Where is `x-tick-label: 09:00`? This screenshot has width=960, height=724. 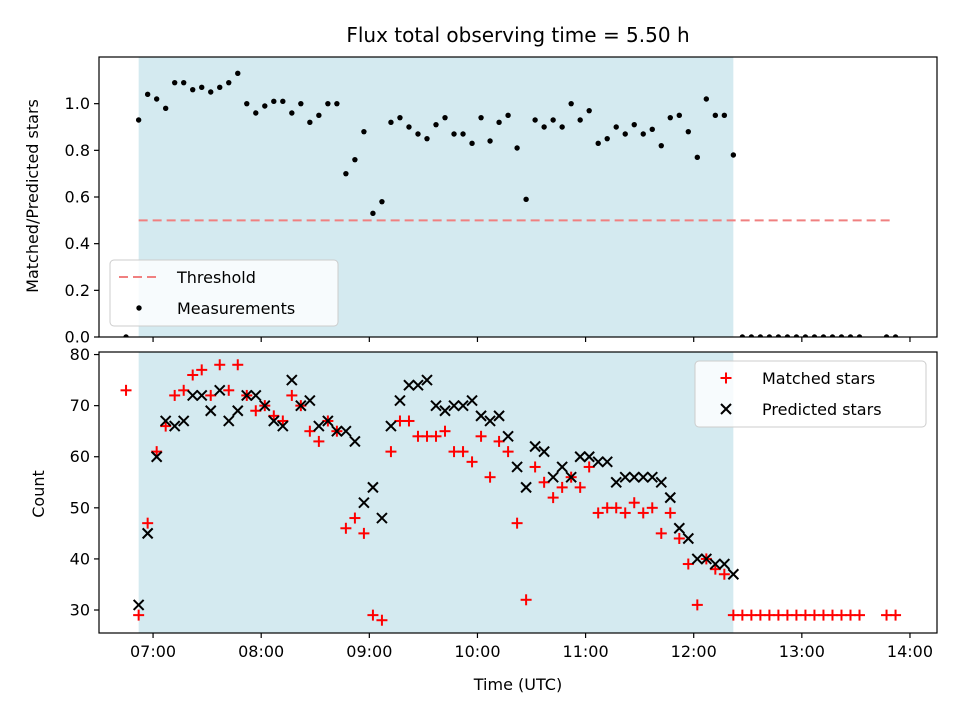 x-tick-label: 09:00 is located at coordinates (369, 651).